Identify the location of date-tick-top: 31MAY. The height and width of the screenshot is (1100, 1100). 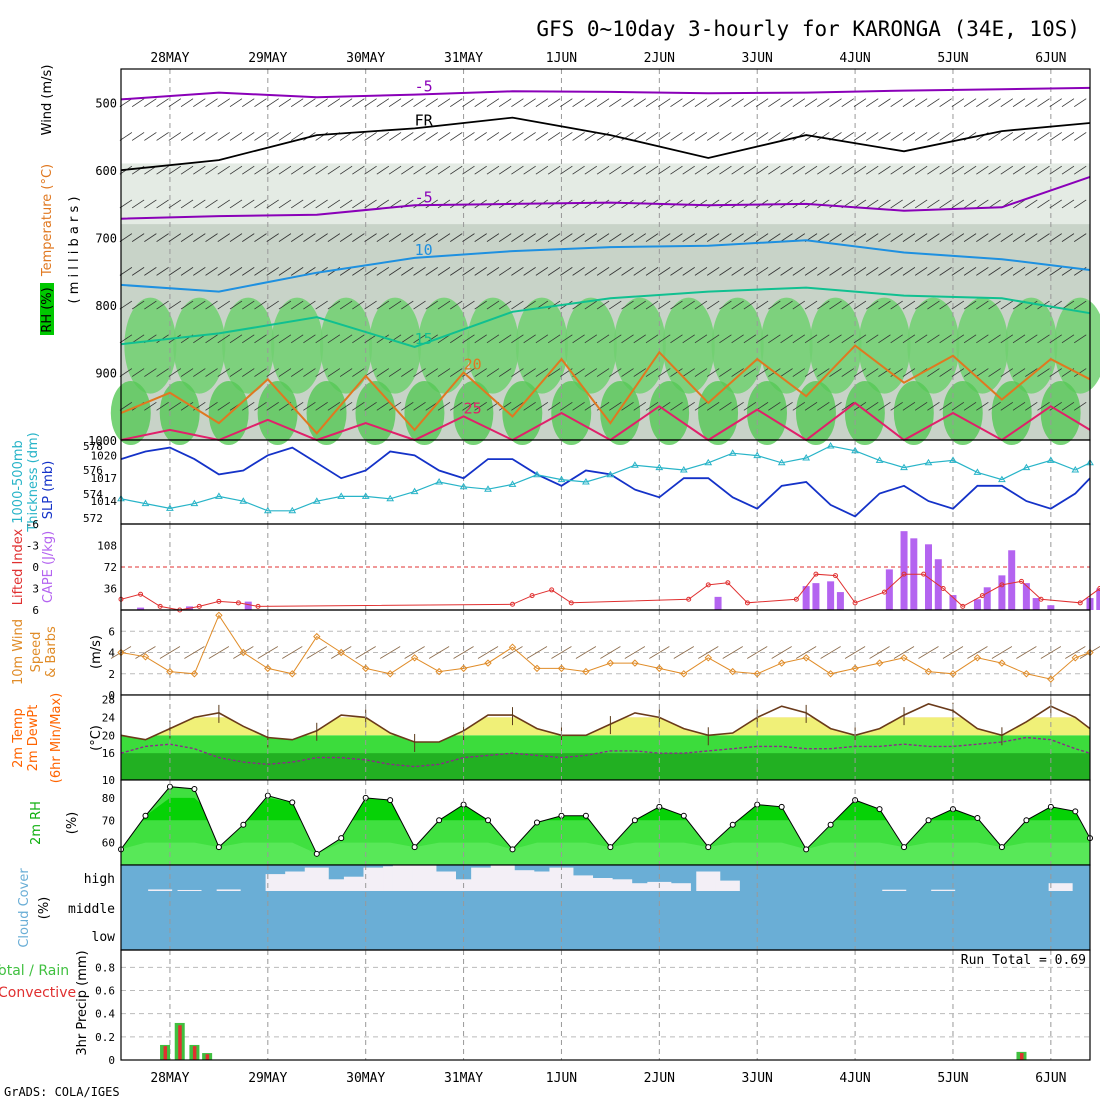
(463, 58).